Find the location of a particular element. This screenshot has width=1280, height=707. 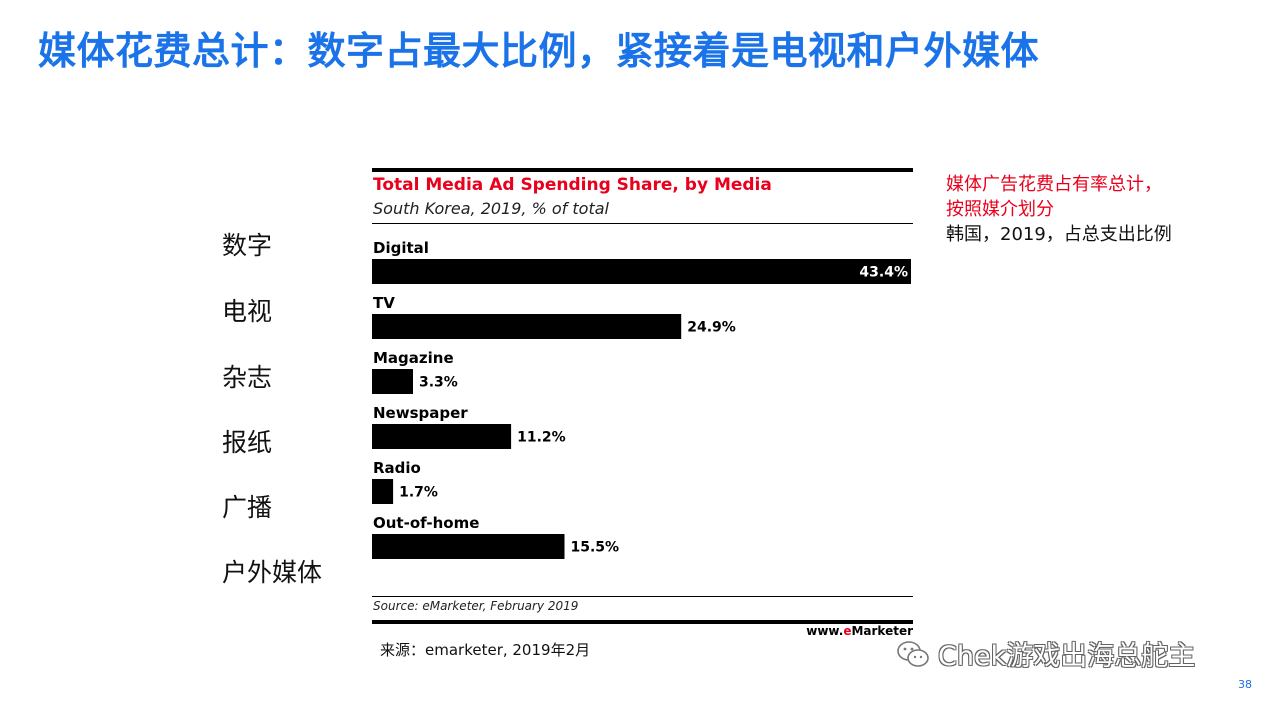

watermark: Chek游戏出海总舵主 is located at coordinates (1045, 653).